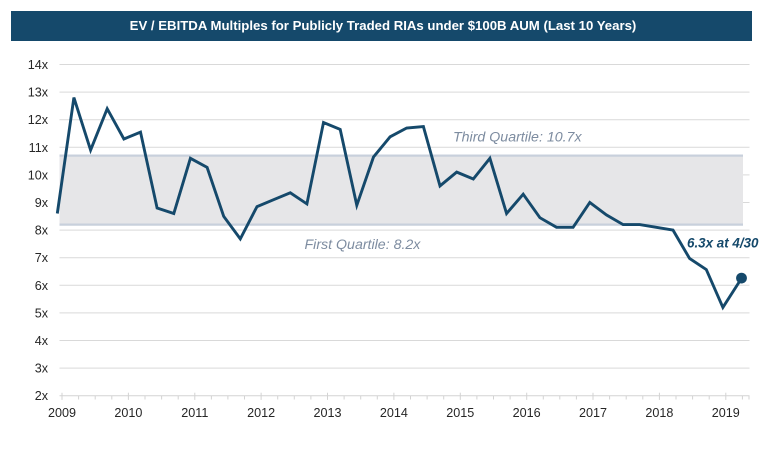  What do you see at coordinates (42, 258) in the screenshot?
I see `svg-text: 7x` at bounding box center [42, 258].